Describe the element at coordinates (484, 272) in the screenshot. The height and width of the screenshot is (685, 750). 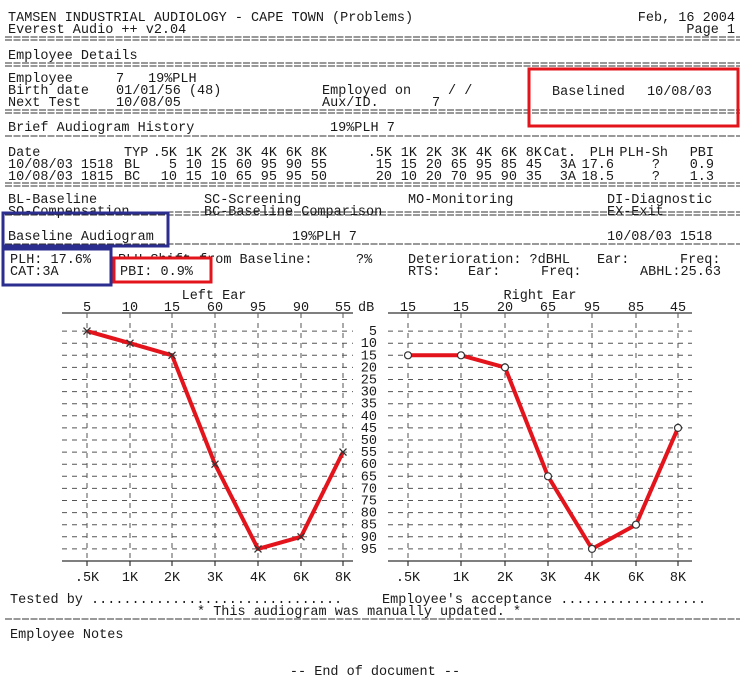
I see `field-label: Ear:` at that location.